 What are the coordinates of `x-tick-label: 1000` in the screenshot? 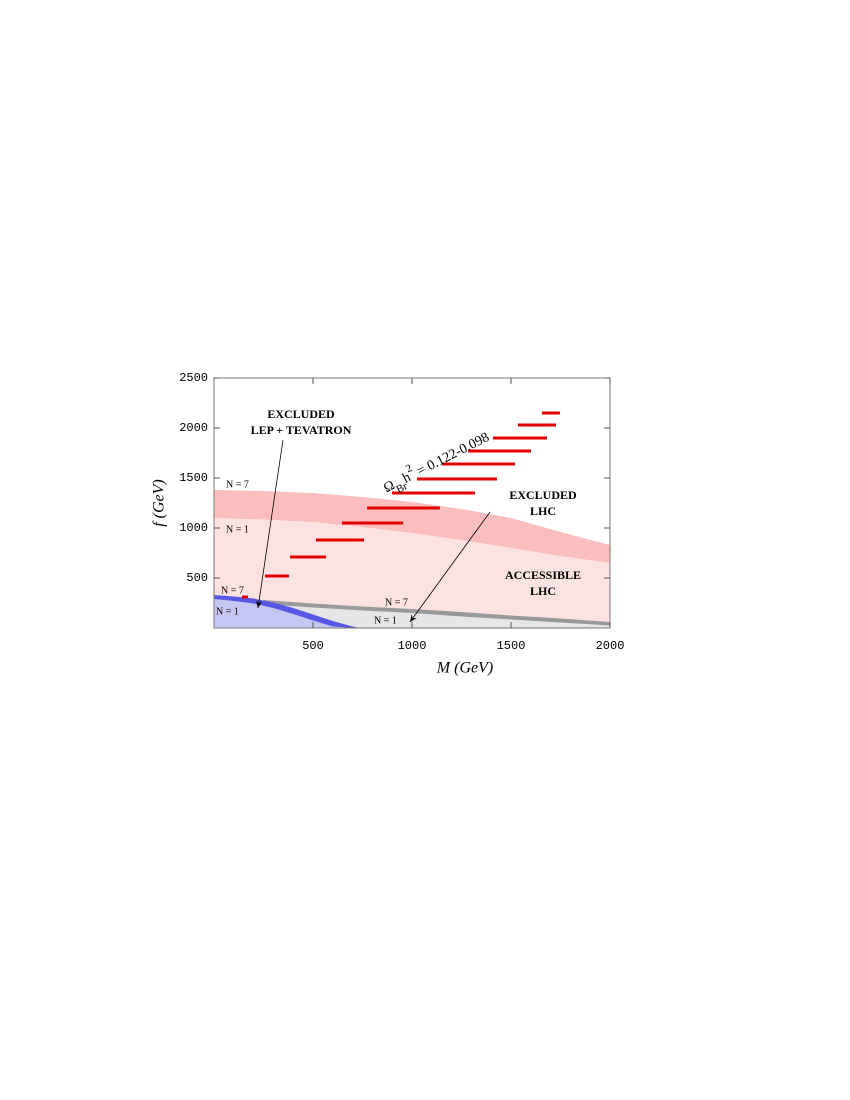 It's located at (412, 646).